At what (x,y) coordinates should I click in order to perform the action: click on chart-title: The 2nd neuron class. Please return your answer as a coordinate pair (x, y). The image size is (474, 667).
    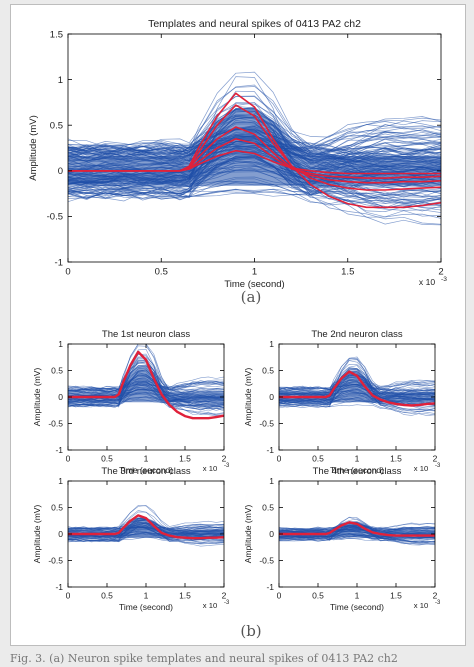
    Looking at the image, I should click on (357, 334).